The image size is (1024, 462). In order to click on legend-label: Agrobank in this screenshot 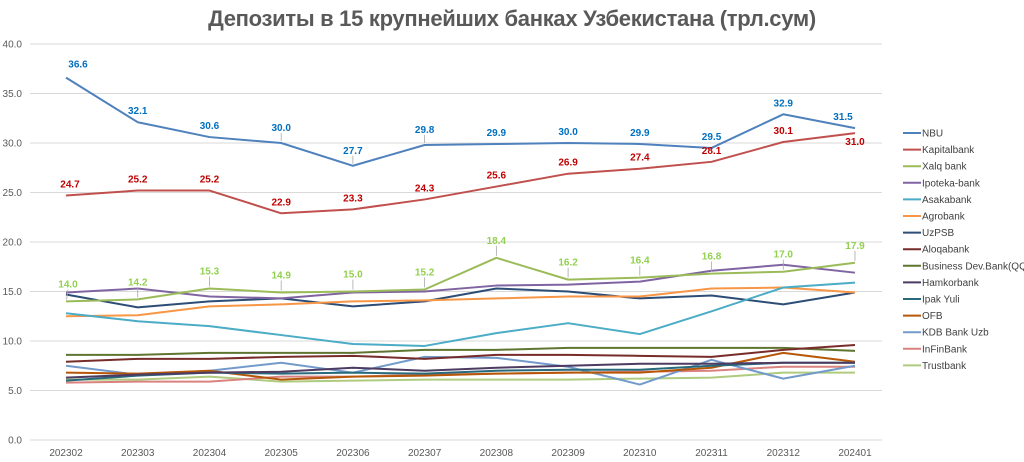, I will do `click(944, 217)`.